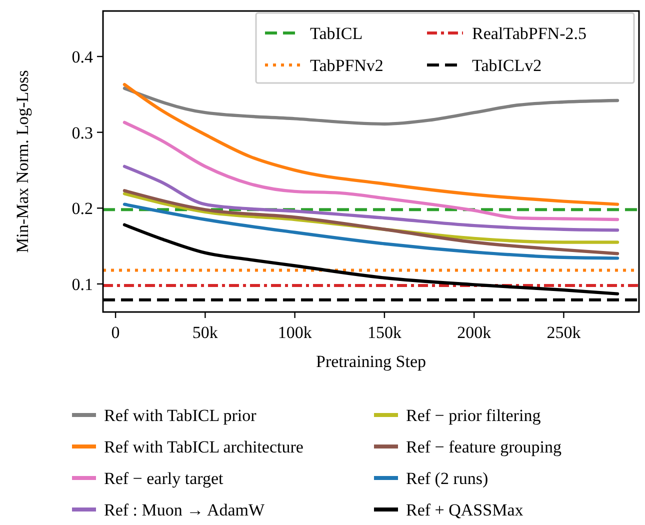  Describe the element at coordinates (484, 446) in the screenshot. I see `legend-label: Ref − feature grouping` at that location.